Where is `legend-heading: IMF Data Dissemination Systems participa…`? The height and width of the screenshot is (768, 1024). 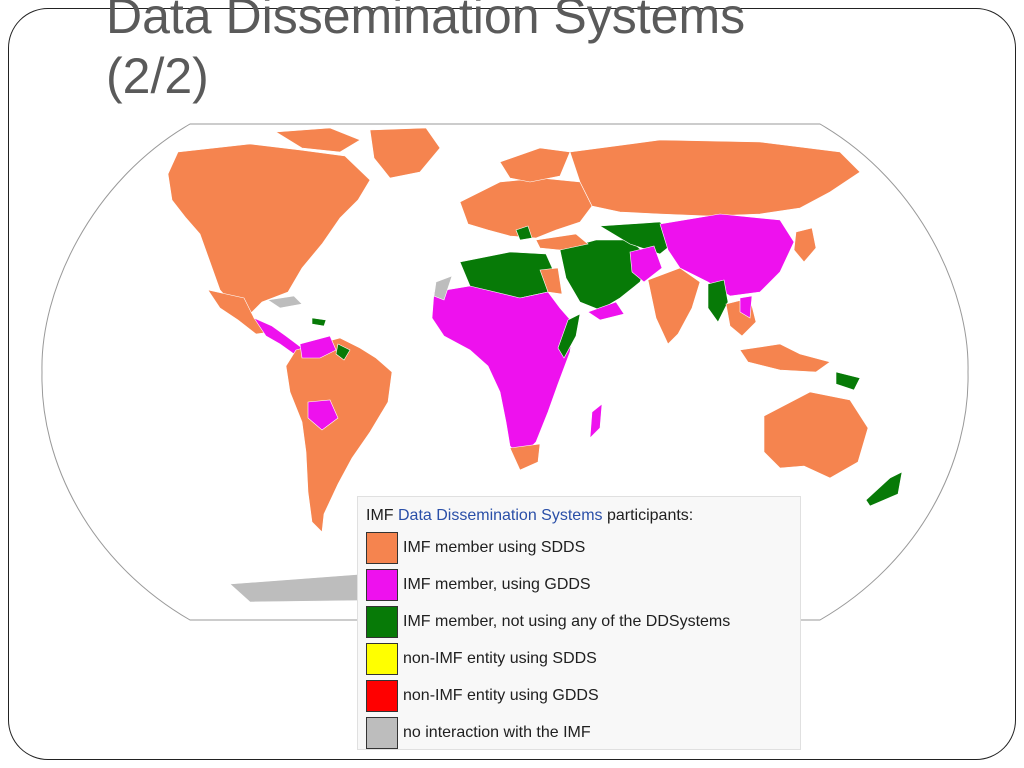 legend-heading: IMF Data Dissemination Systems participa… is located at coordinates (579, 516).